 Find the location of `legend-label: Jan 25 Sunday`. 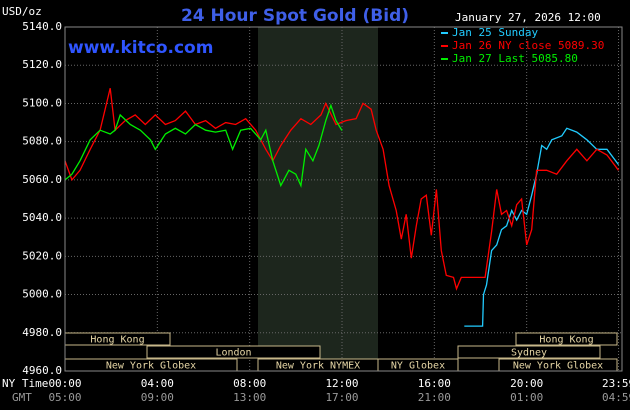

legend-label: Jan 25 Sunday is located at coordinates (495, 32).